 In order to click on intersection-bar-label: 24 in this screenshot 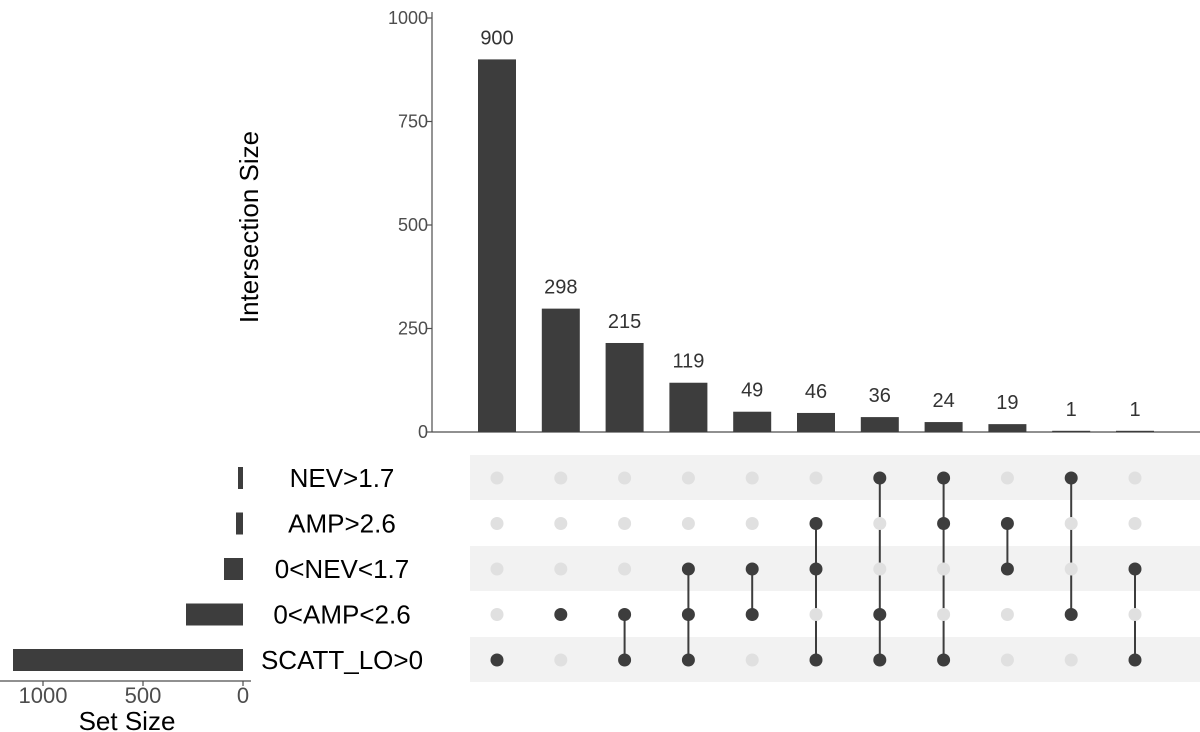, I will do `click(943, 401)`.